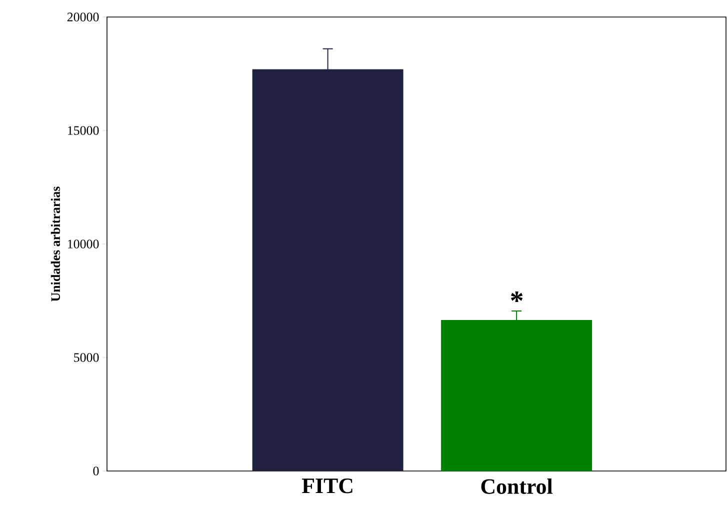  I want to click on y-tick-label: 20000, so click(83, 17).